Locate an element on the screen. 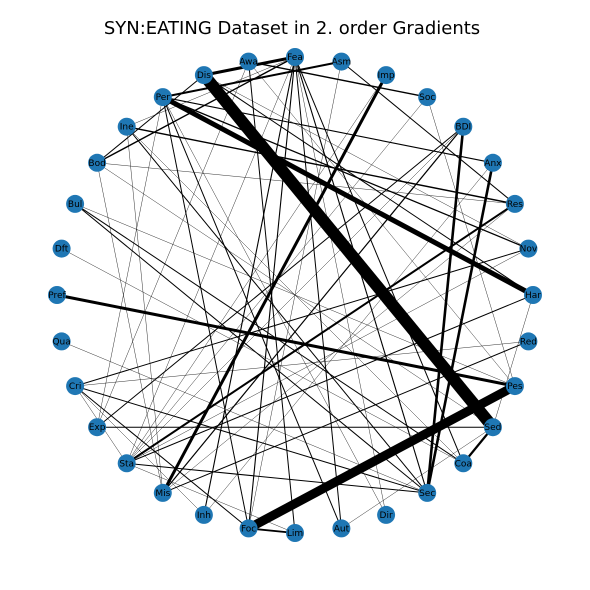 This screenshot has height=590, width=590. edge-soc-pes is located at coordinates (471, 242).